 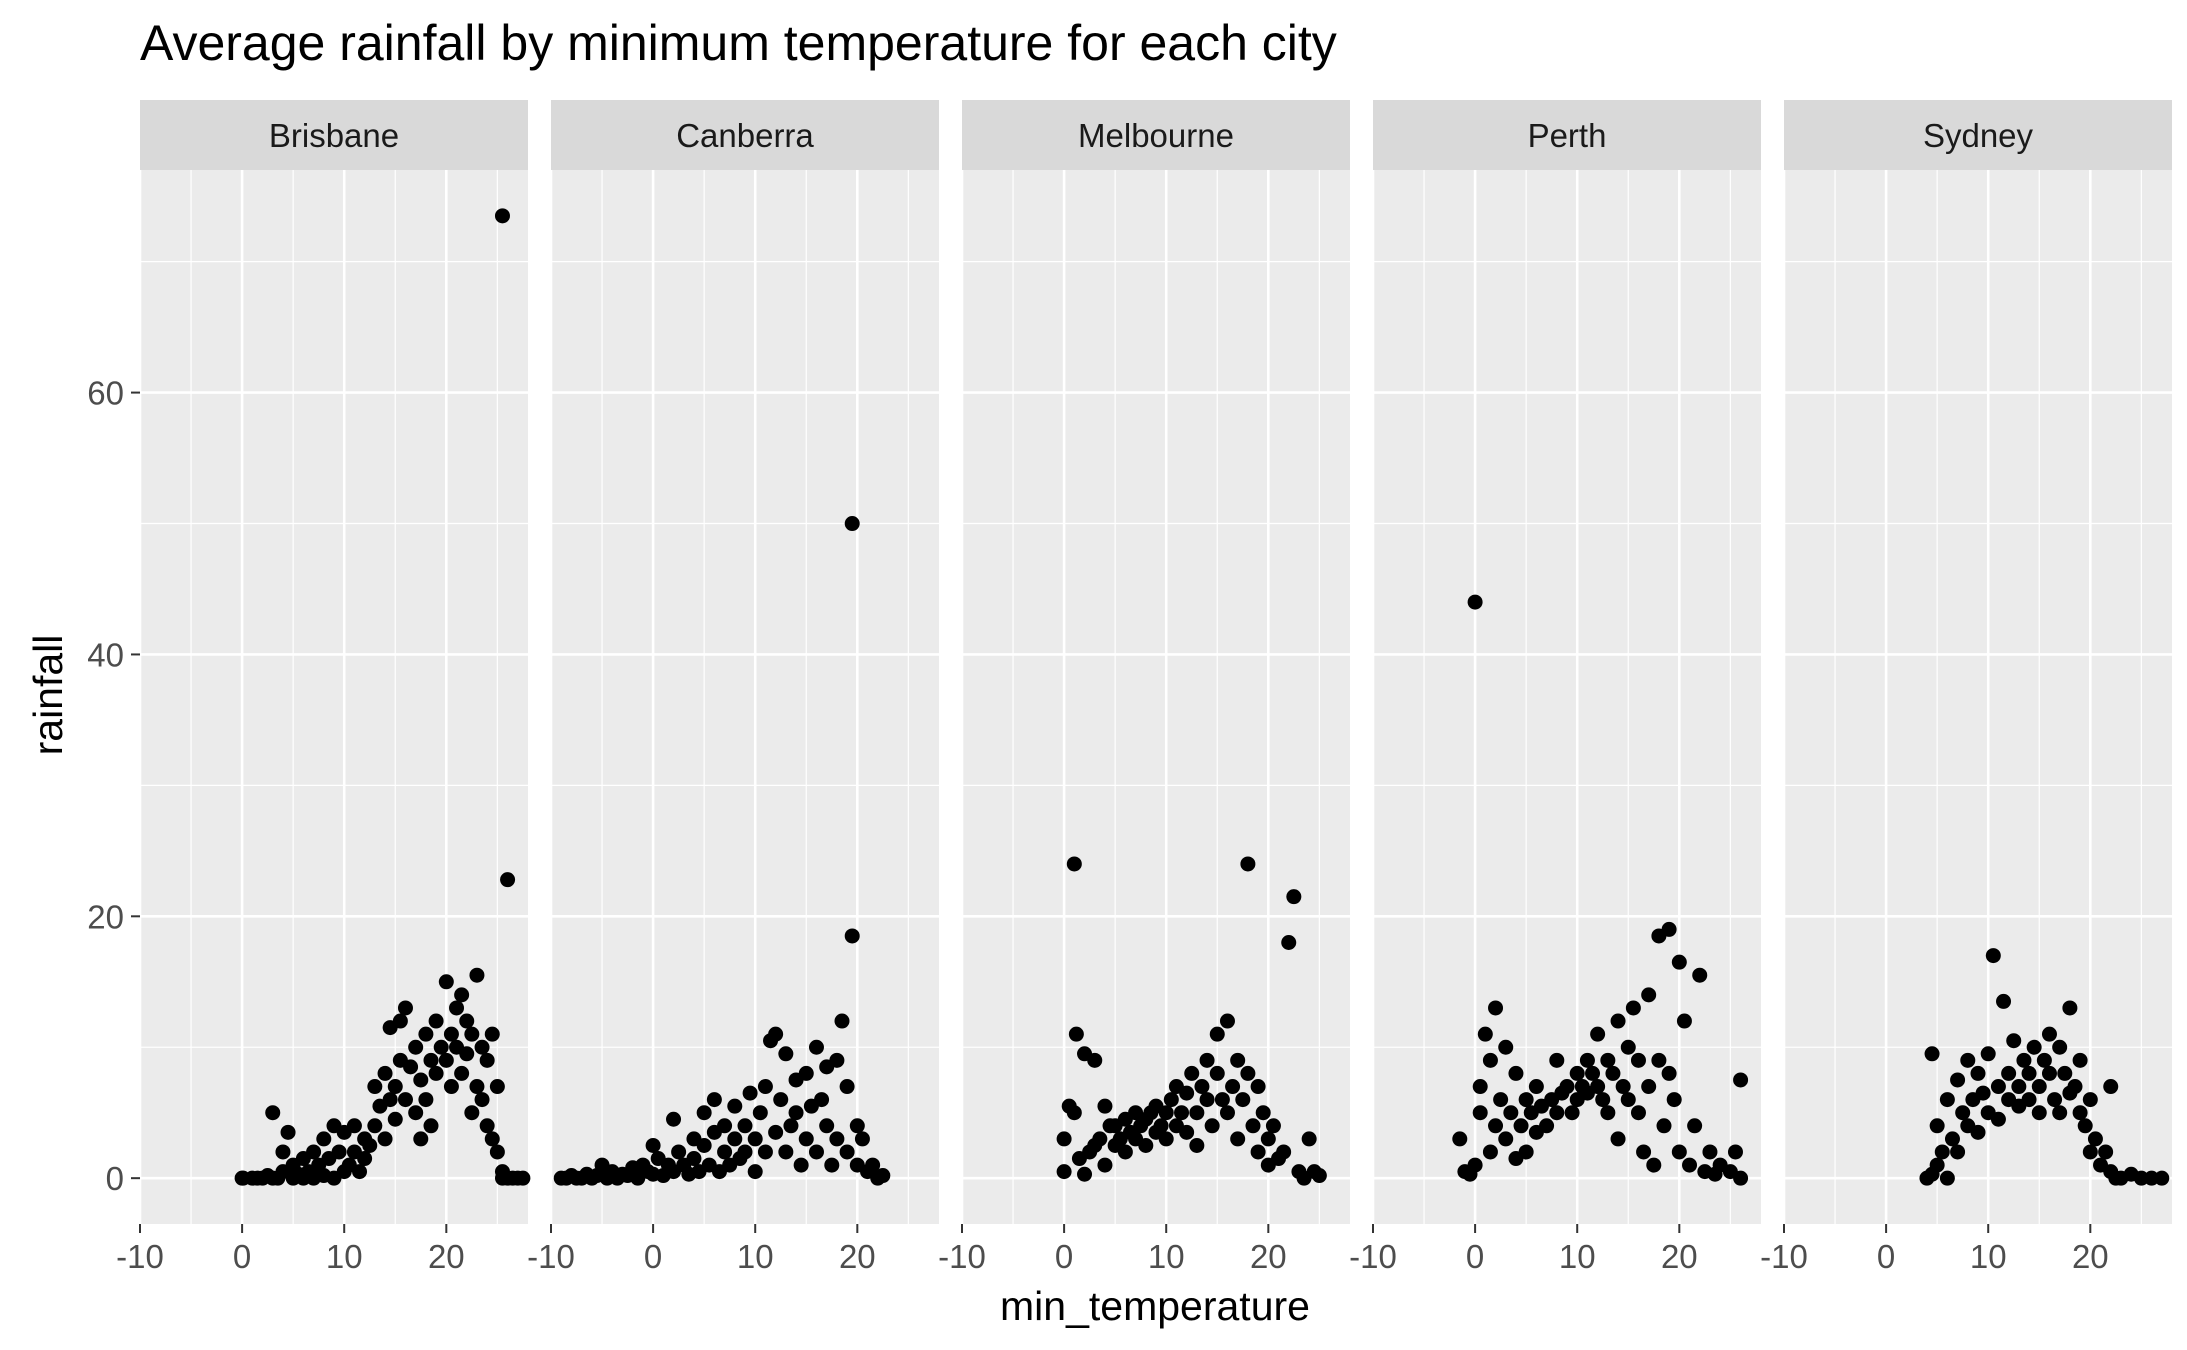 I want to click on x-tick-label: -10, so click(x=140, y=1256).